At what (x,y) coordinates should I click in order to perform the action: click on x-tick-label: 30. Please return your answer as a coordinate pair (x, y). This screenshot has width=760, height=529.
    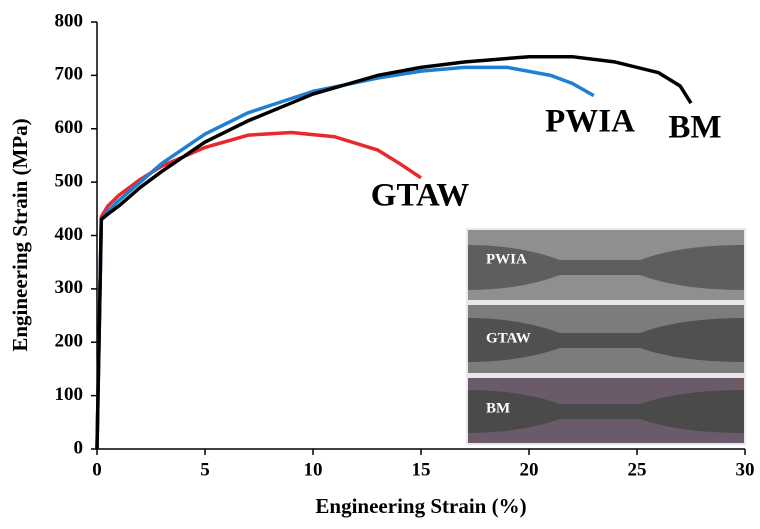
    Looking at the image, I should click on (745, 469).